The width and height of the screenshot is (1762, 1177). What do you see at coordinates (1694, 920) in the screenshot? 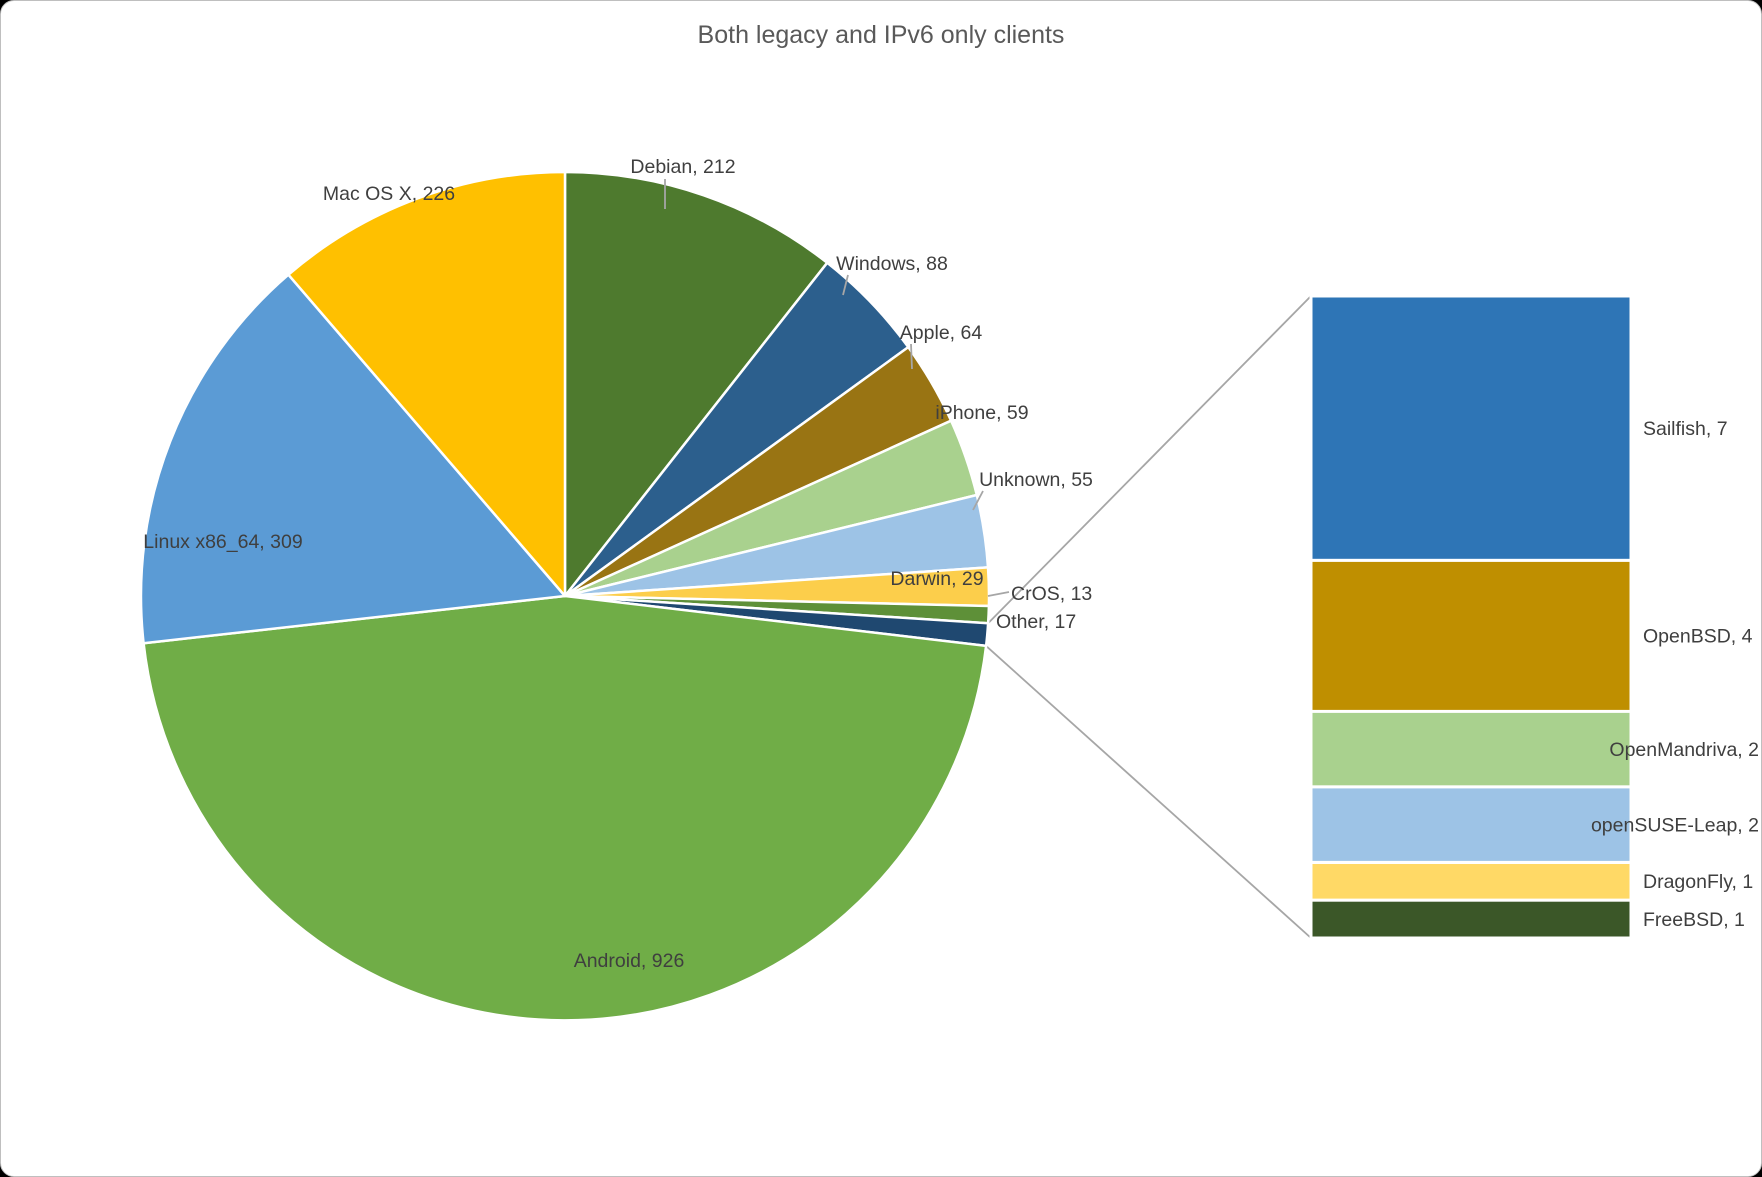
I see `bar-segment-label-freebsd: FreeBSD, 1` at bounding box center [1694, 920].